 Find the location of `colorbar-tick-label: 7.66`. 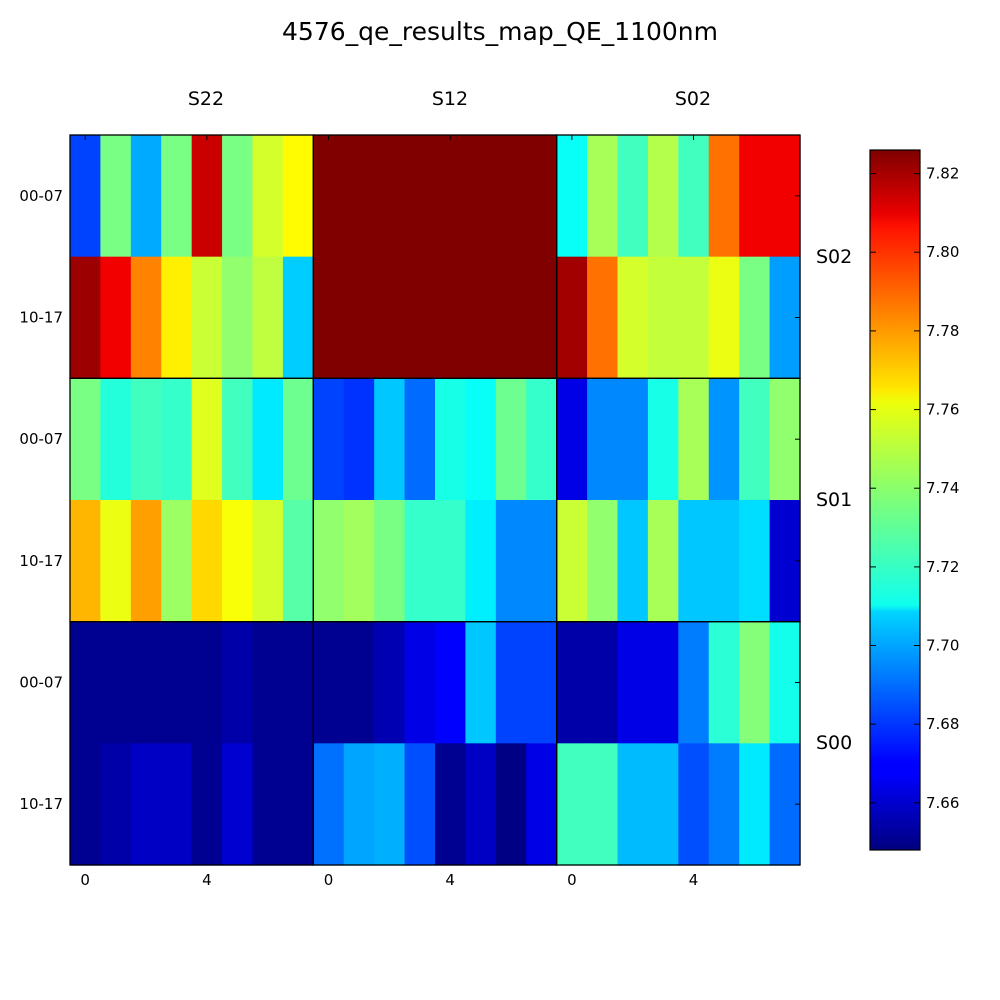

colorbar-tick-label: 7.66 is located at coordinates (942, 803).